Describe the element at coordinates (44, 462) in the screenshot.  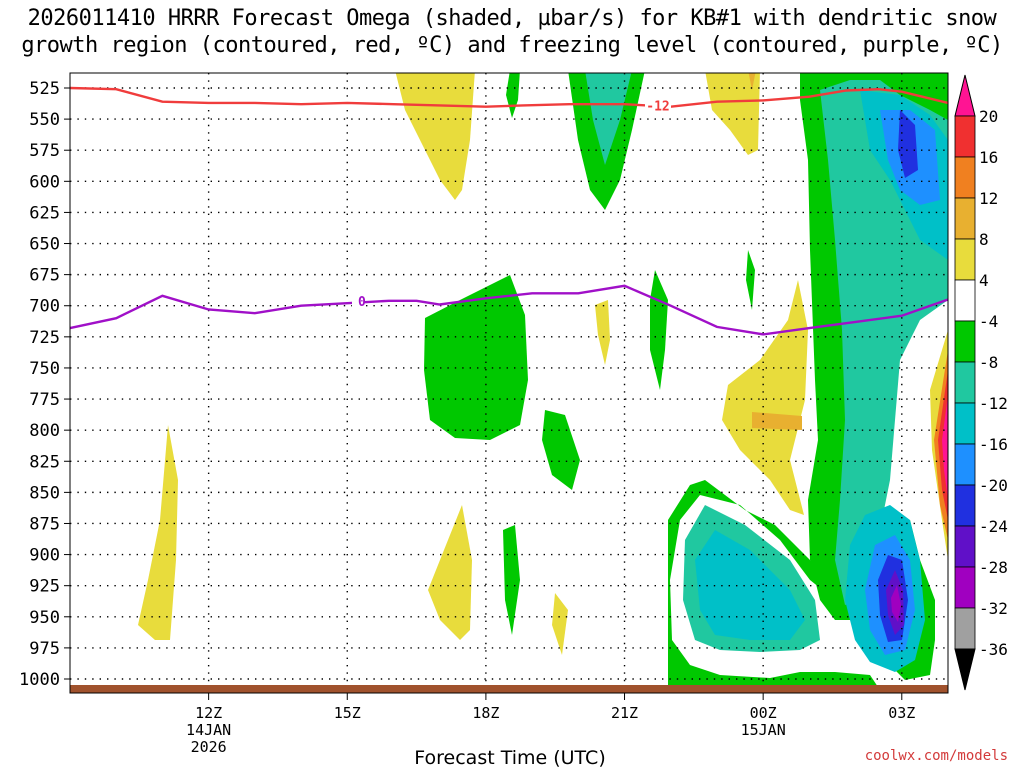
I see `y-tick-label: 825` at that location.